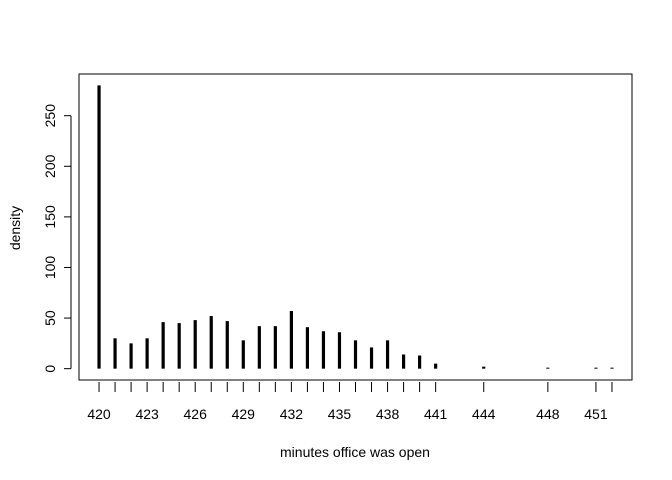  Describe the element at coordinates (50, 116) in the screenshot. I see `y-tick-label: 250` at that location.